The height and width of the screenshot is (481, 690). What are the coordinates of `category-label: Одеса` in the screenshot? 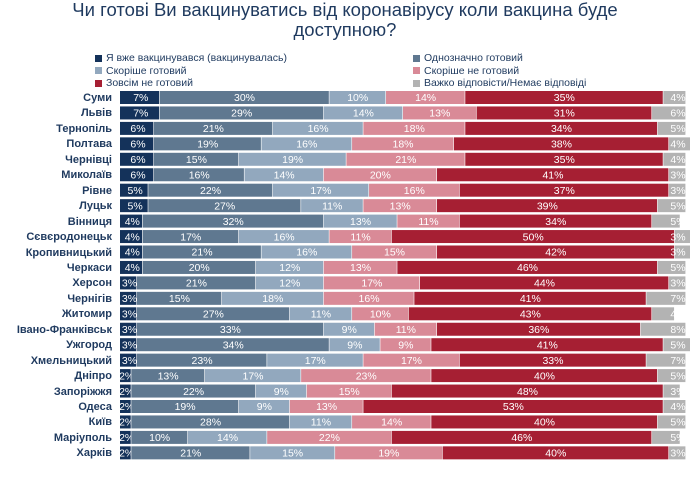 It's located at (95, 407).